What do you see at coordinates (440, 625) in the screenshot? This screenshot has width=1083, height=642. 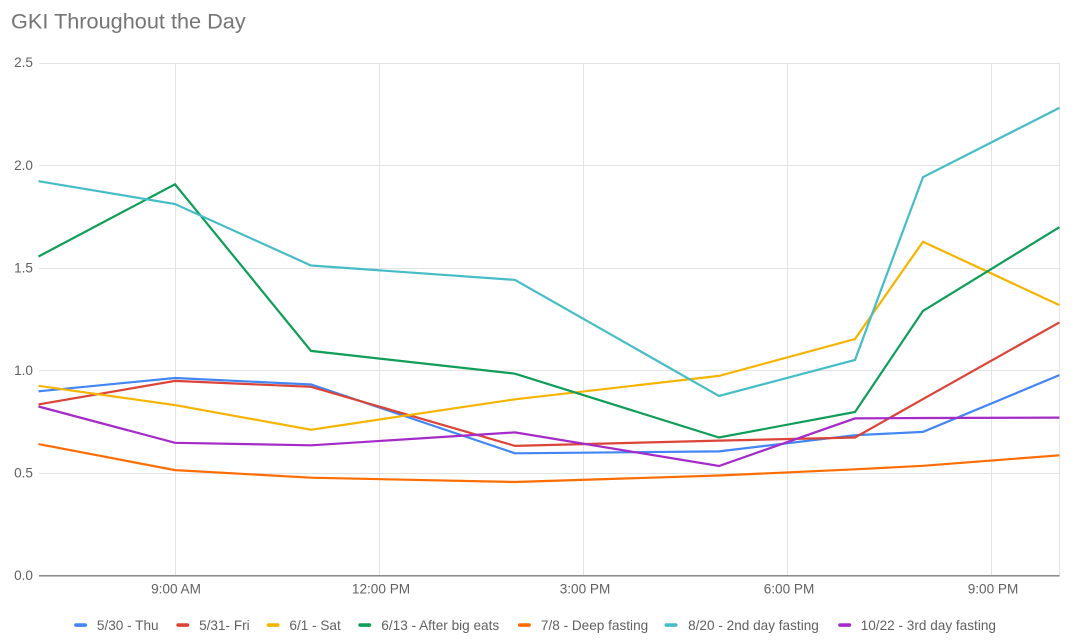 I see `svg-text: 6/13 - After big eats` at bounding box center [440, 625].